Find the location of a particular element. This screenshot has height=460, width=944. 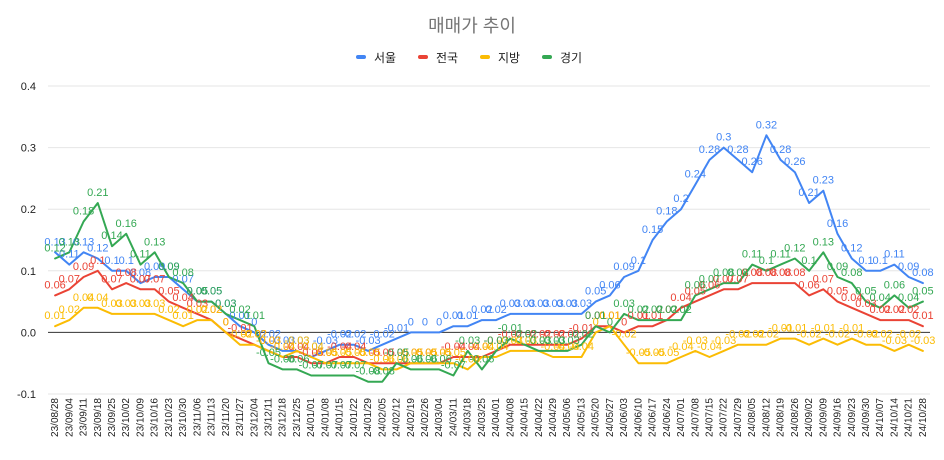

x-tick-label: 24/05/13 is located at coordinates (581, 417).